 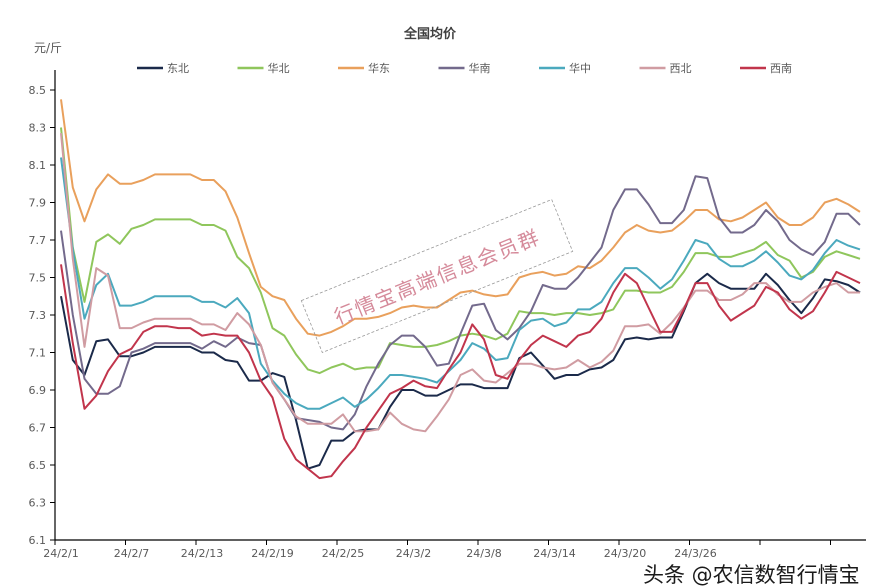 What do you see at coordinates (178, 68) in the screenshot?
I see `legend-label: 东北` at bounding box center [178, 68].